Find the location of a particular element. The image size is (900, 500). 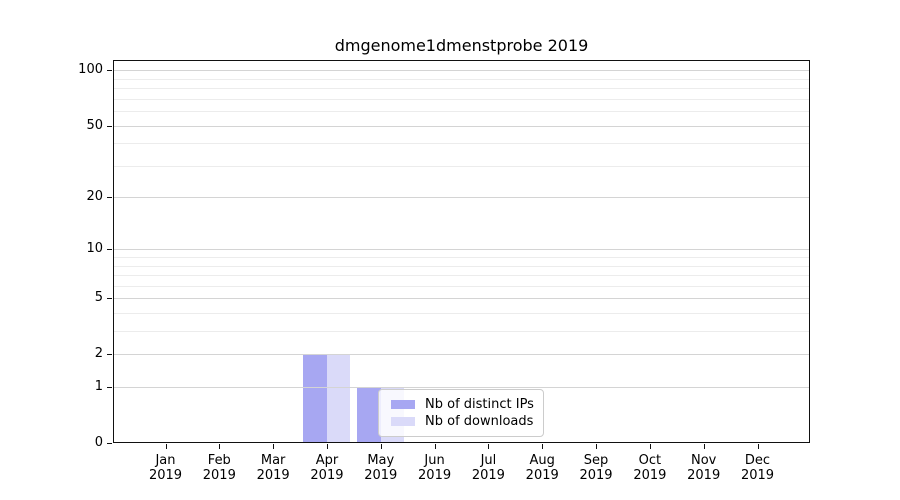

x-tick-label-jul: Jul 2019 is located at coordinates (488, 468).